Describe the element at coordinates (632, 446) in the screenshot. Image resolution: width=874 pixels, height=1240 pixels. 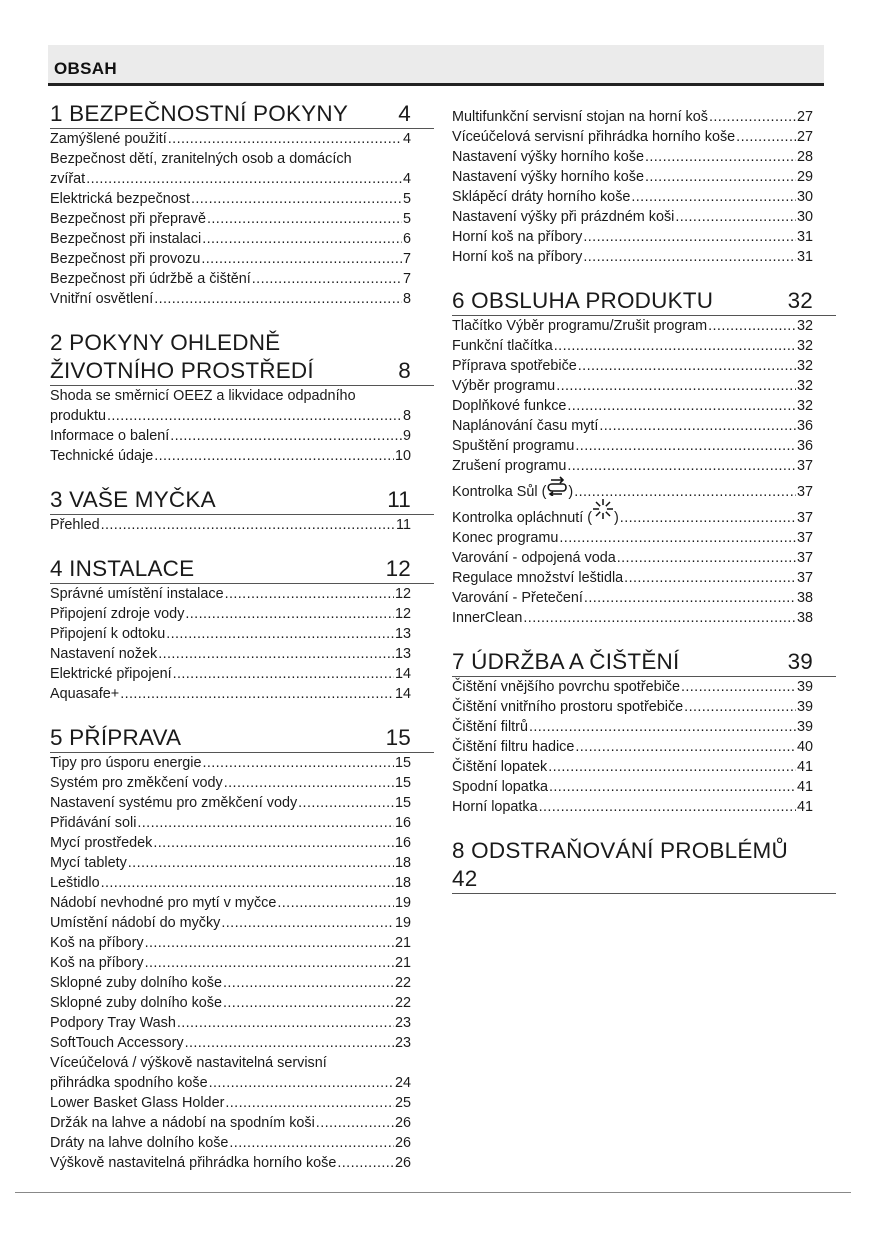
I see `toc-entry: Spuštění programu 36` at that location.